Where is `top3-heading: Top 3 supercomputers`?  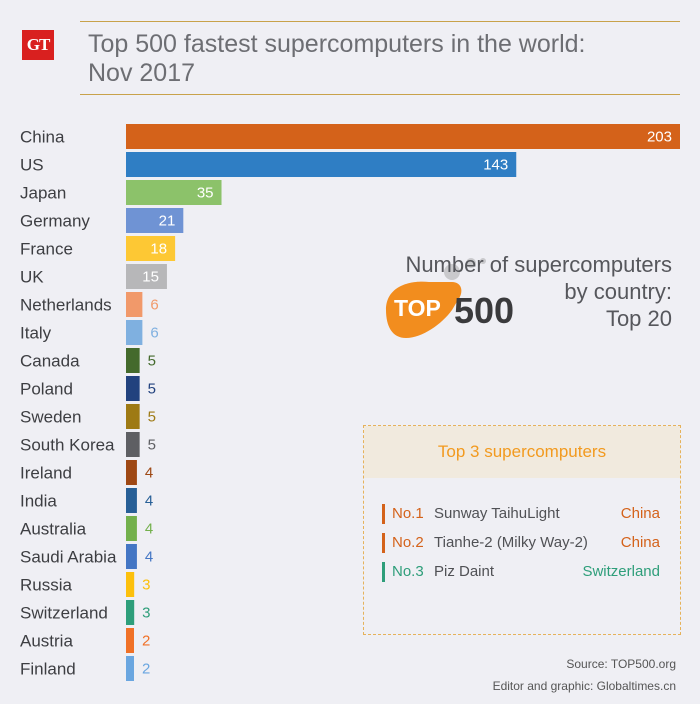
top3-heading: Top 3 supercomputers is located at coordinates (522, 452).